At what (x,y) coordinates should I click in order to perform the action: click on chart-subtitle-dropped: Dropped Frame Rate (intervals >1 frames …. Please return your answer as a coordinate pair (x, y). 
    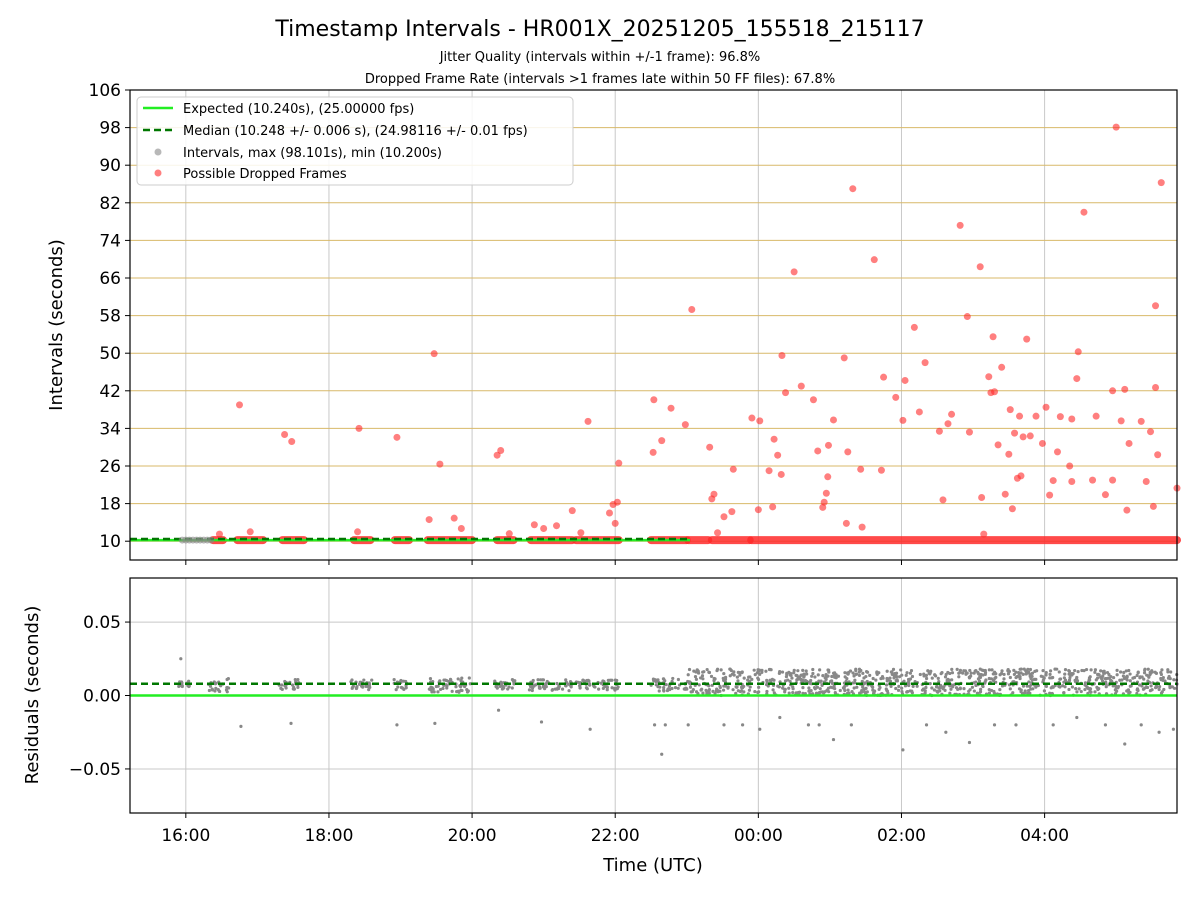
    Looking at the image, I should click on (600, 79).